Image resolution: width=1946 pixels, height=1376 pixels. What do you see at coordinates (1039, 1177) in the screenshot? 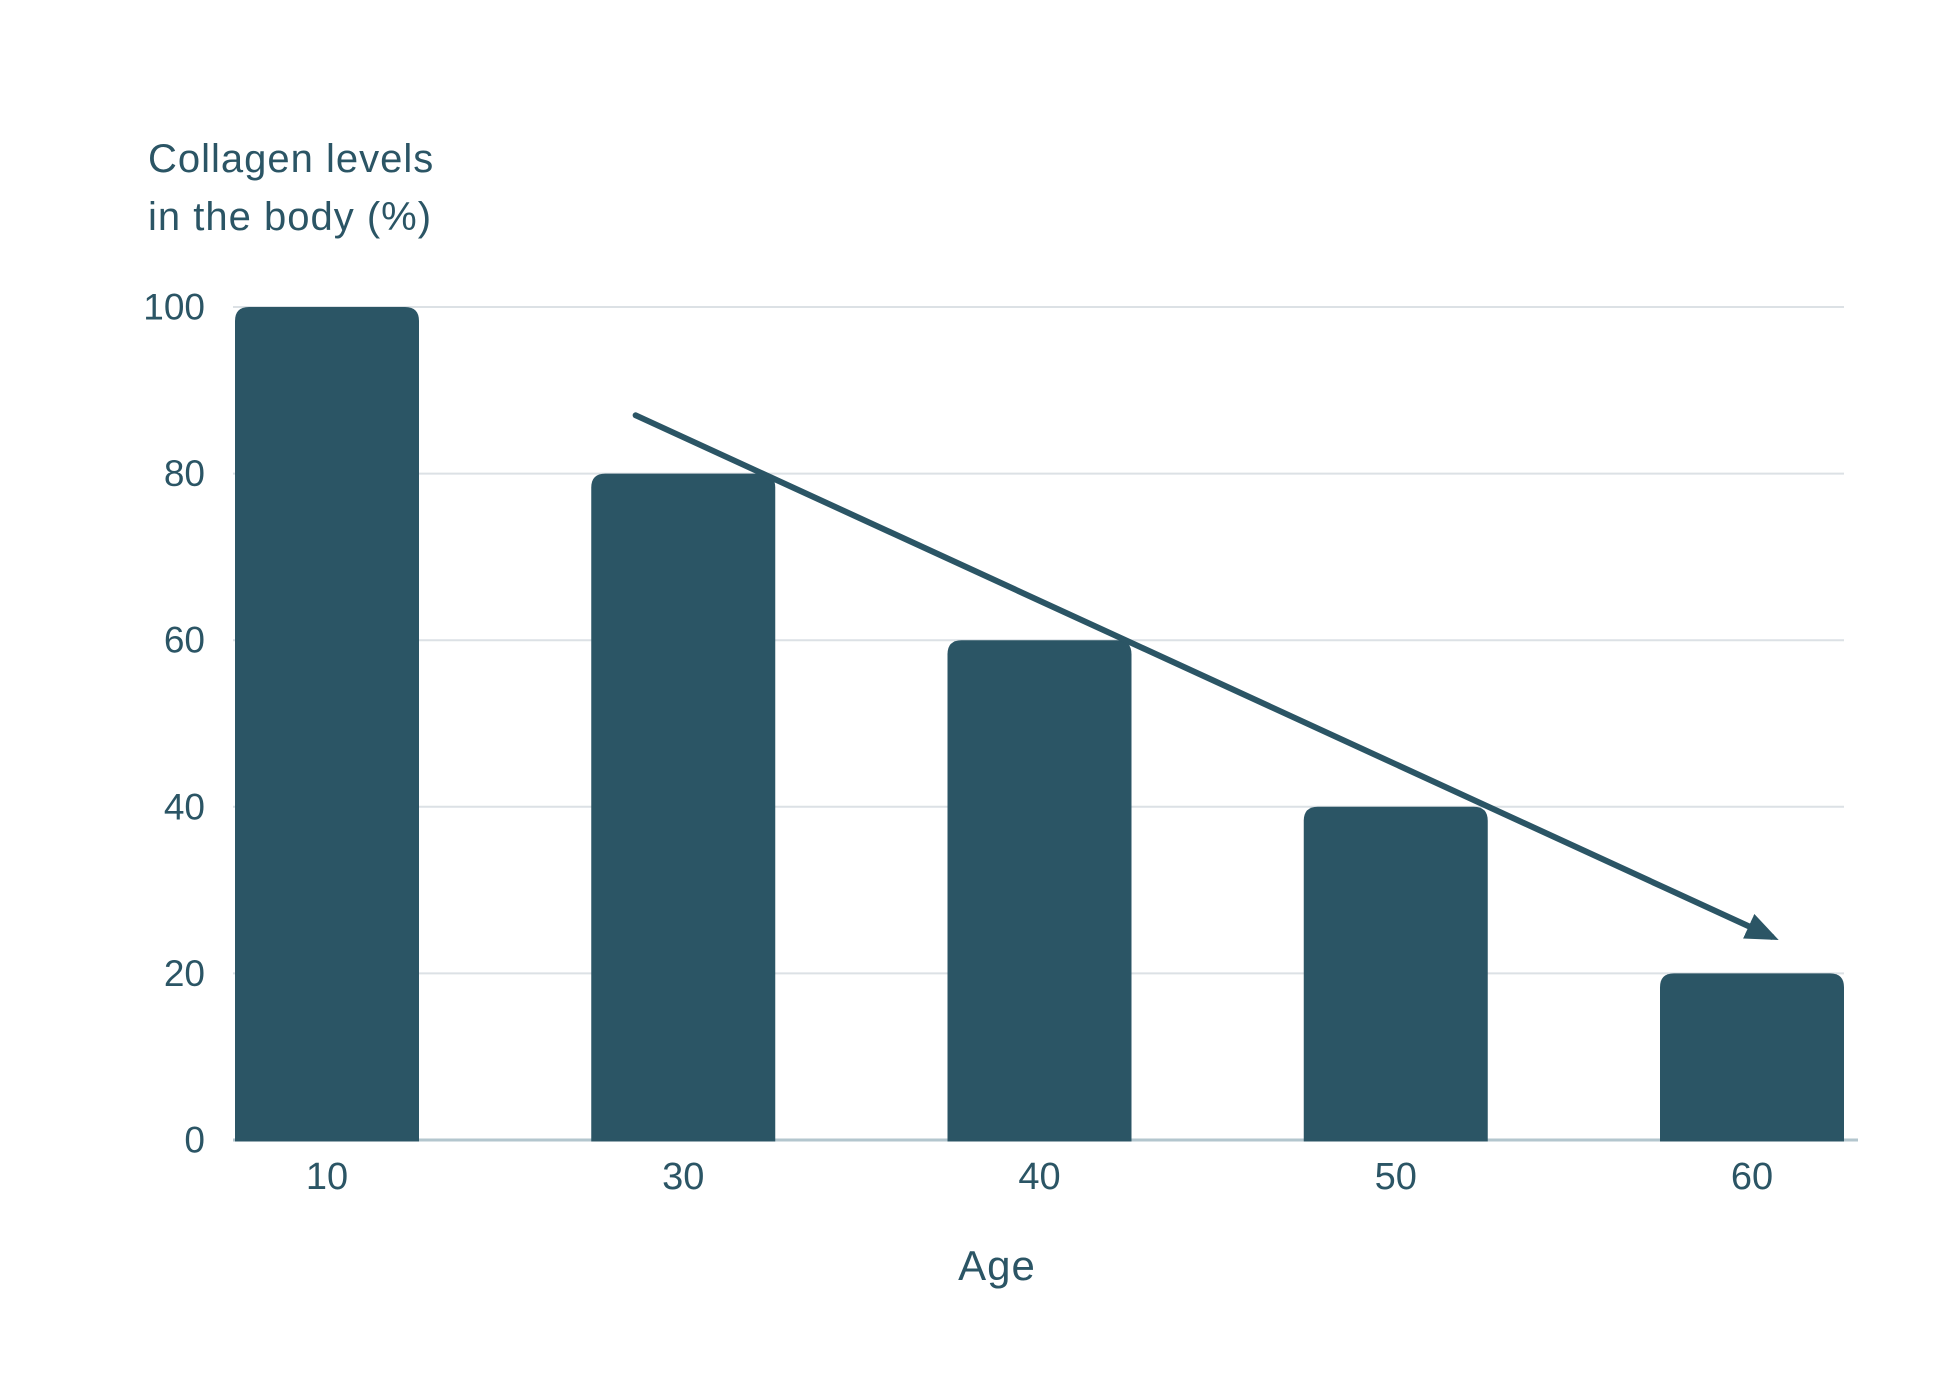
I see `x-tick-label-40: 40` at bounding box center [1039, 1177].